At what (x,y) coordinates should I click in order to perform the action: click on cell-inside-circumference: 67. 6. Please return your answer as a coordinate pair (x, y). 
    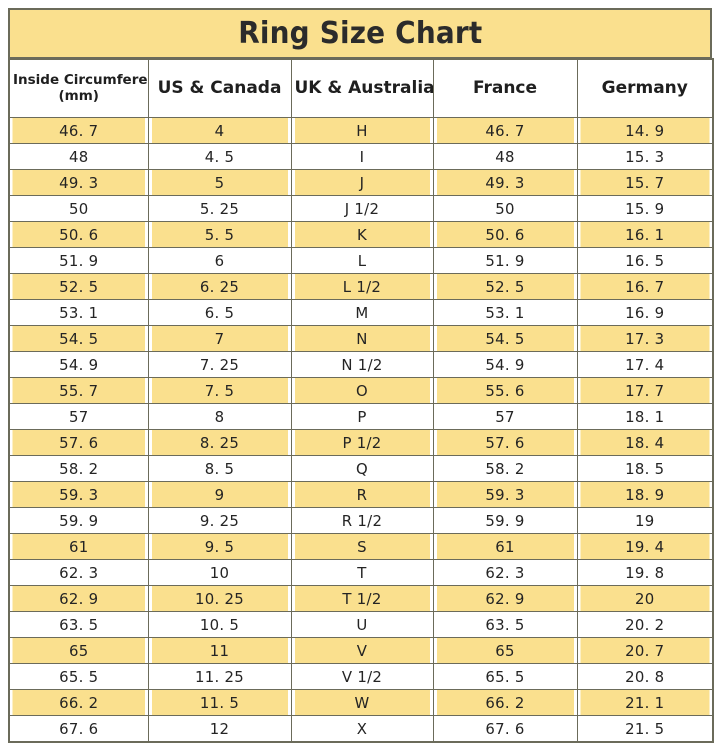
    Looking at the image, I should click on (78, 729).